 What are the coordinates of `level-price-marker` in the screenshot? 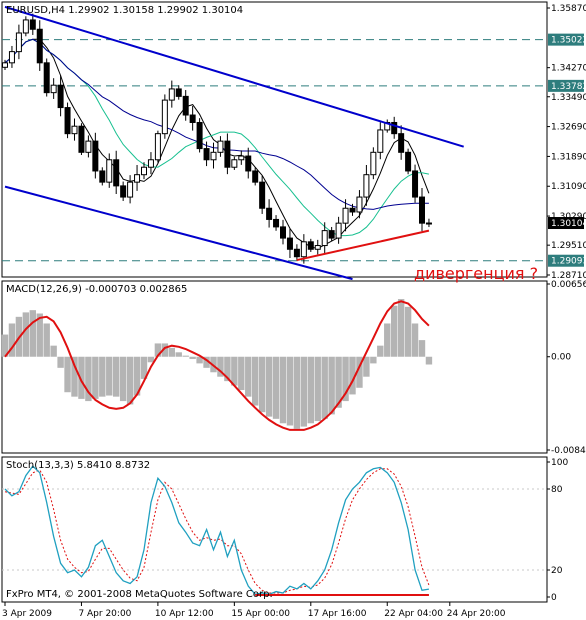 It's located at (566, 85).